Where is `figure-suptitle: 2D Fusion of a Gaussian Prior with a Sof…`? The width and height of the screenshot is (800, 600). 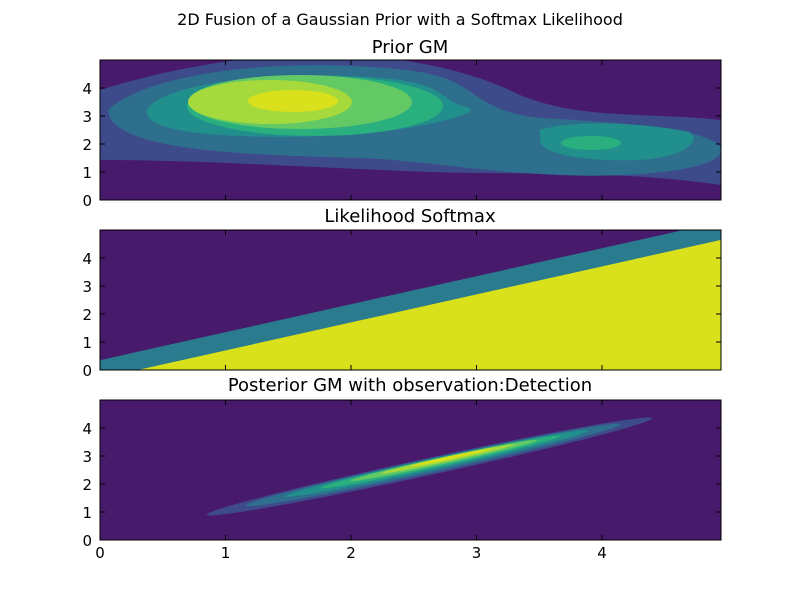
figure-suptitle: 2D Fusion of a Gaussian Prior with a Sof… is located at coordinates (400, 19).